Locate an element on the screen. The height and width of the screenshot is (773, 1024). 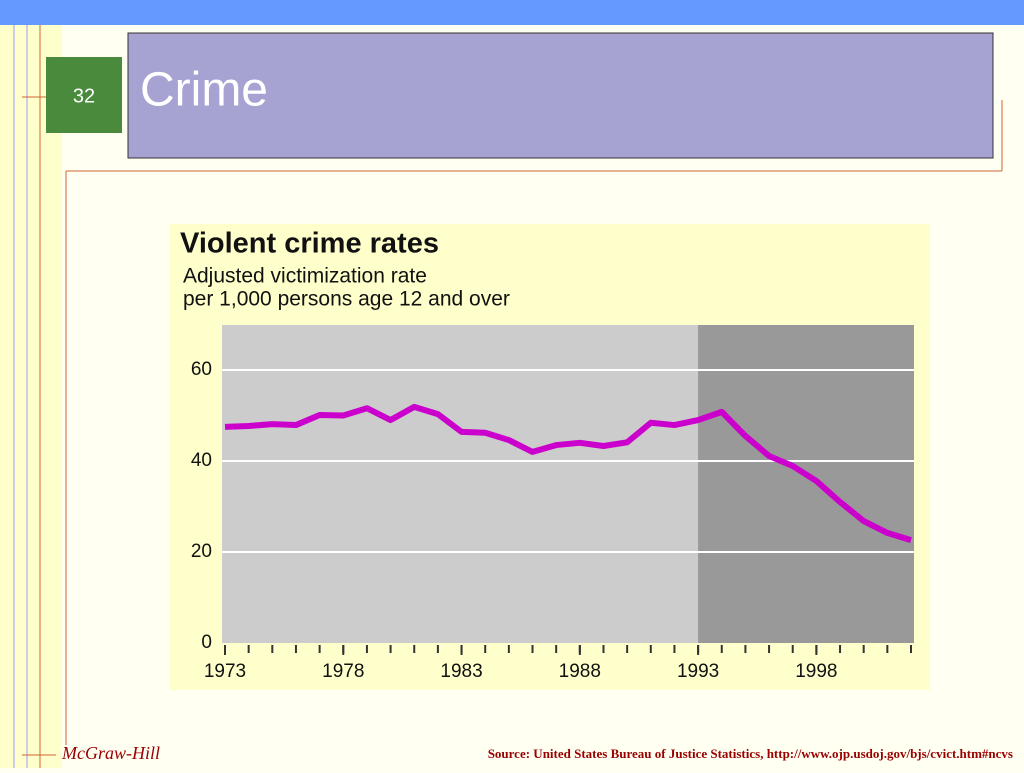
x-tick-label: 1973 is located at coordinates (225, 671).